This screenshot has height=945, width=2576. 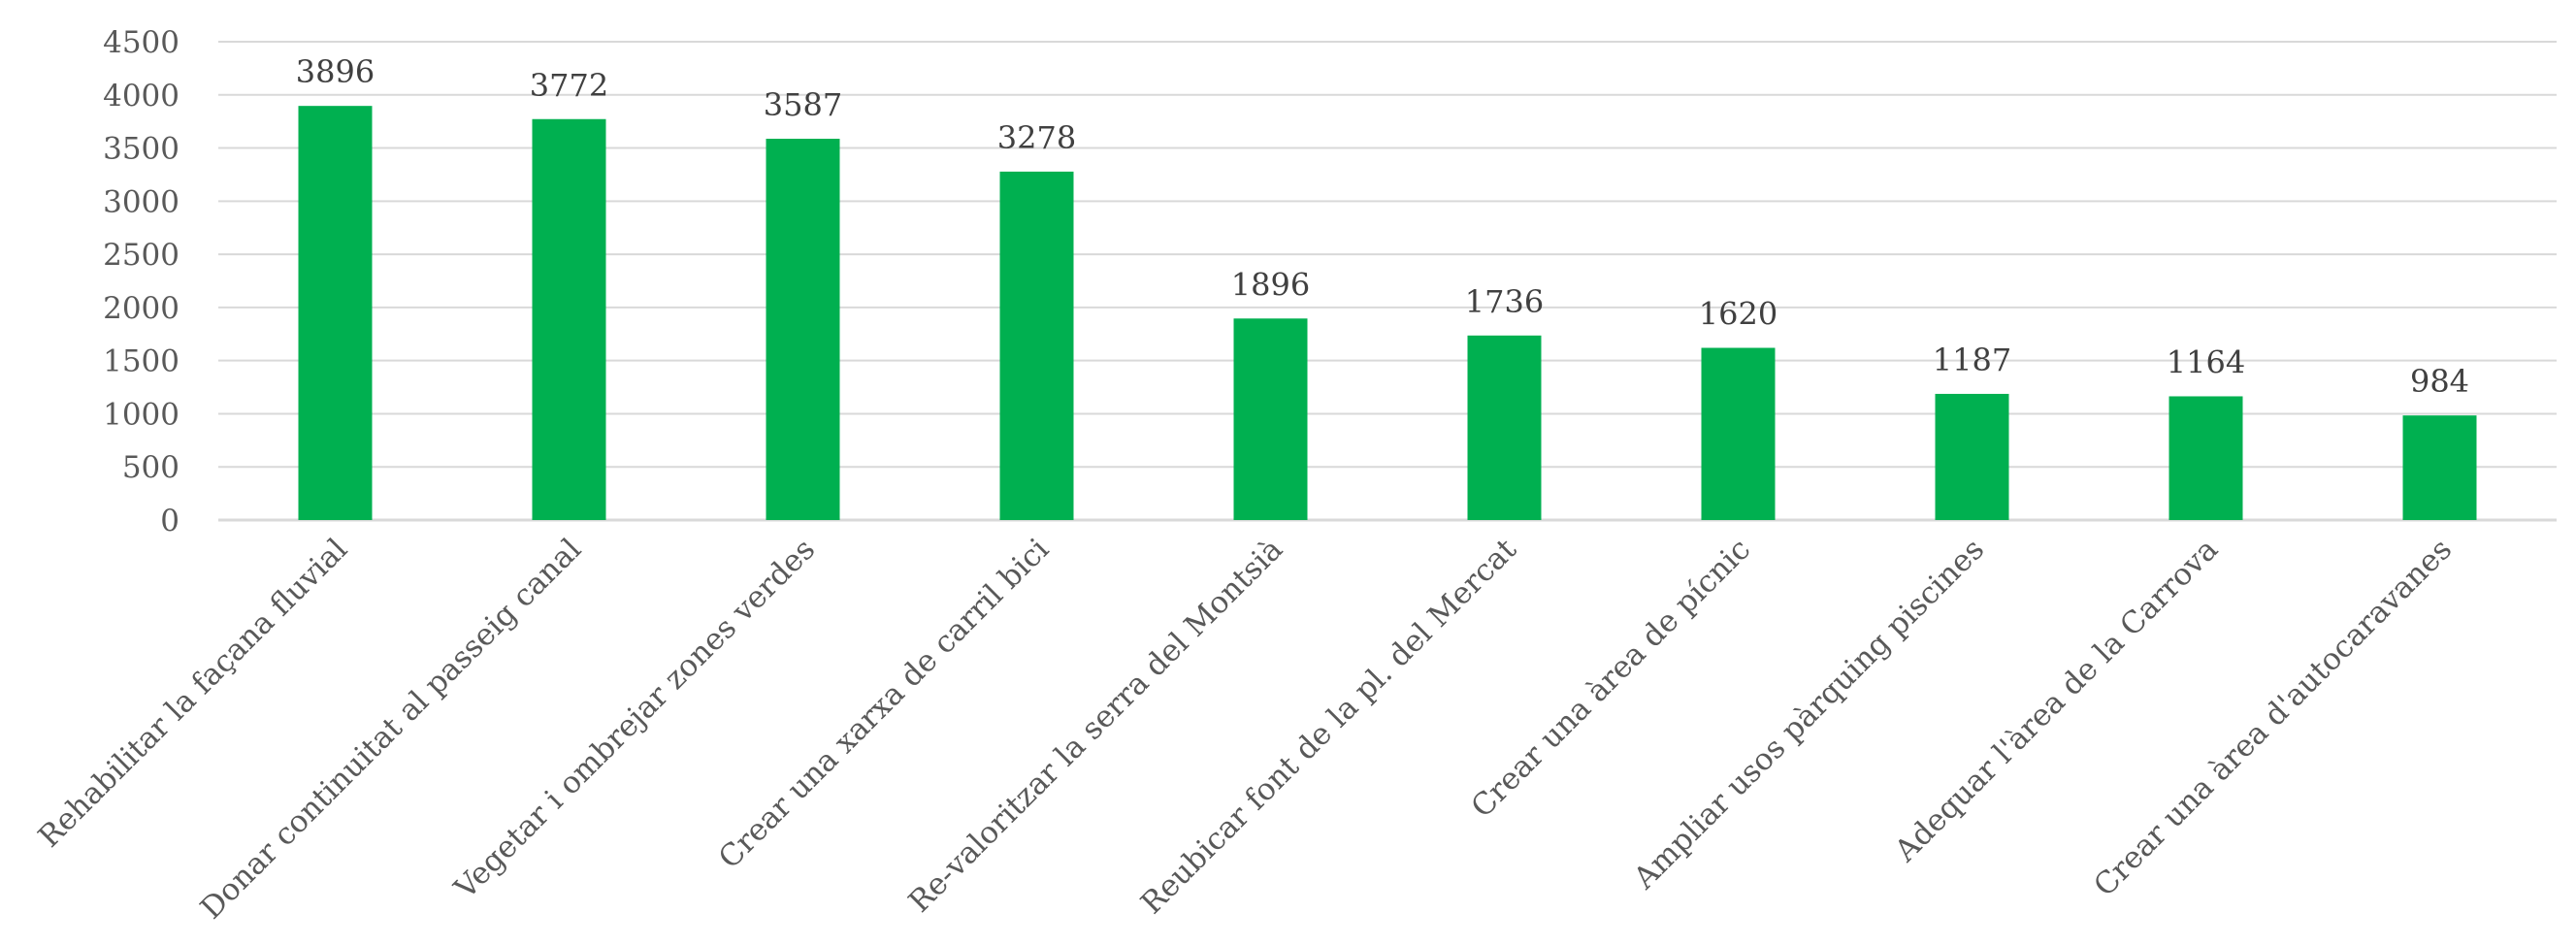 What do you see at coordinates (2440, 381) in the screenshot?
I see `data-label: 984` at bounding box center [2440, 381].